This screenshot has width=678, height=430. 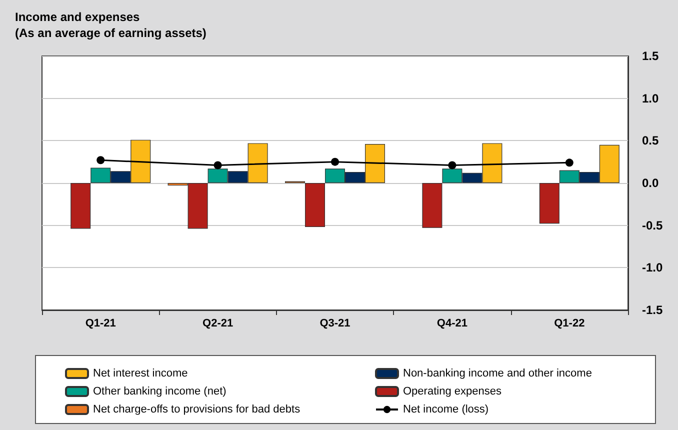 I want to click on legend-label: Net interest income, so click(x=140, y=374).